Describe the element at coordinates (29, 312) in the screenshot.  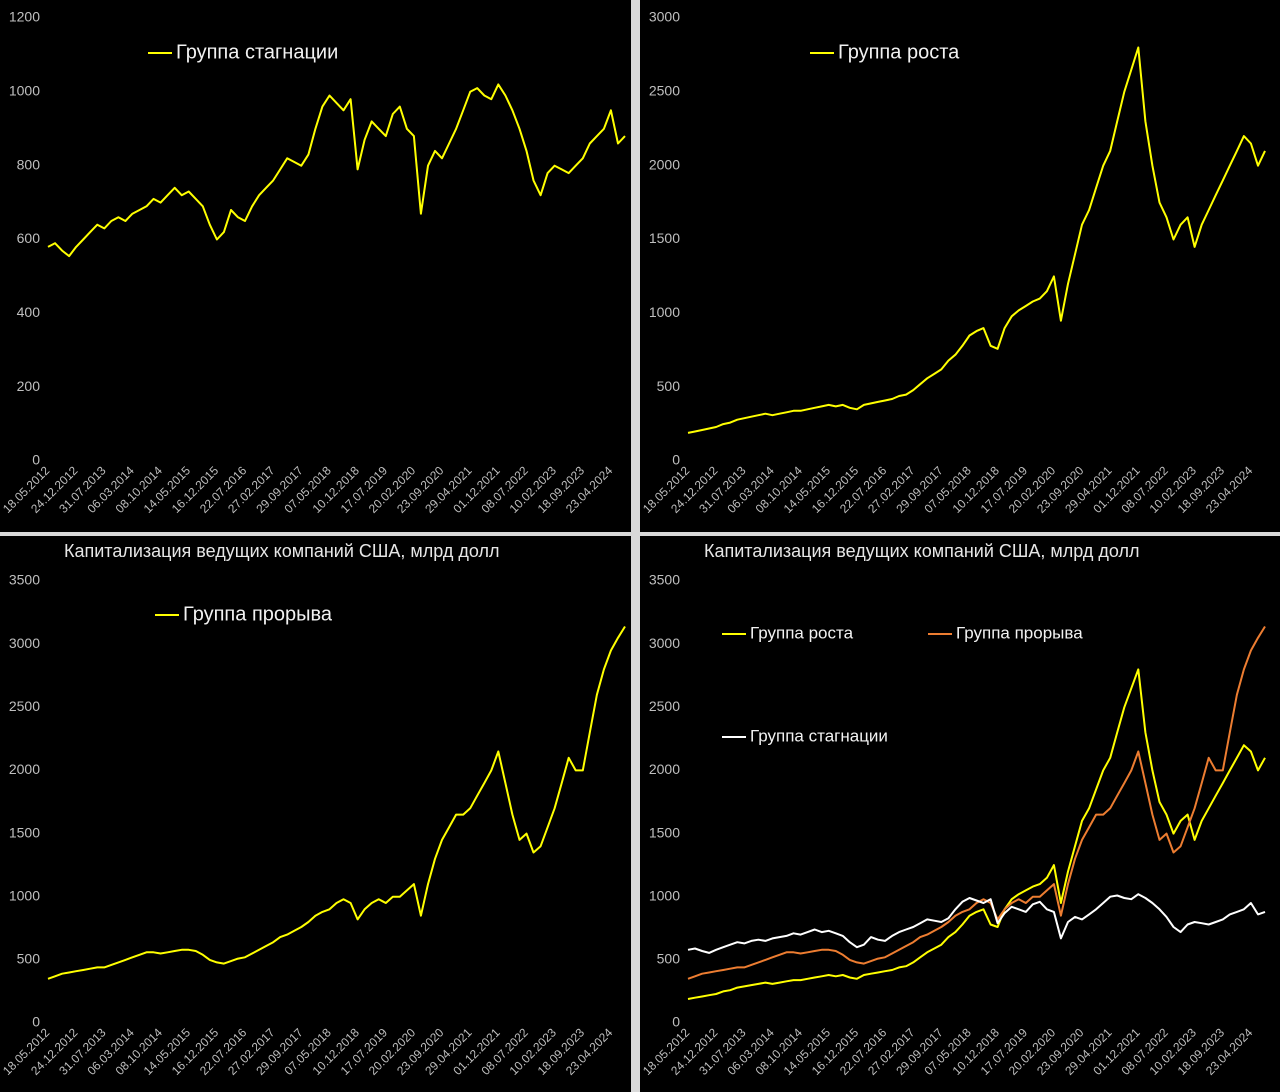
I see `y-tick-label: 400` at that location.